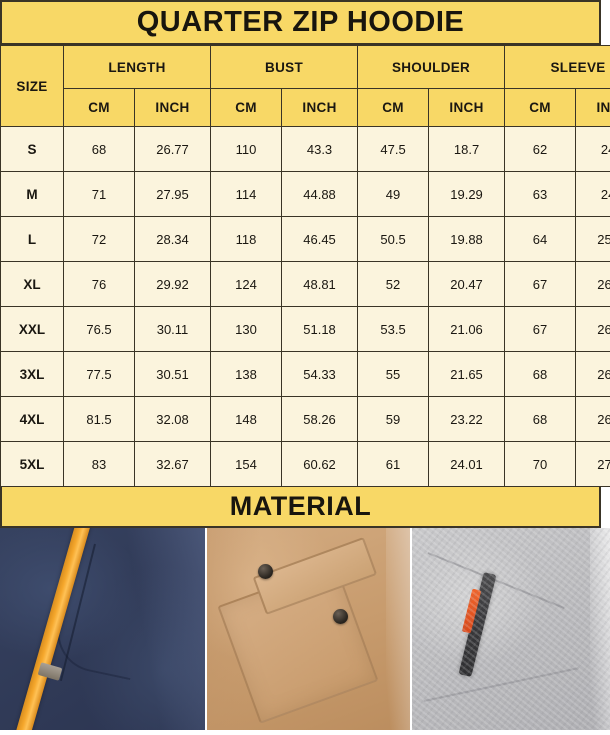 This screenshot has width=610, height=735. I want to click on cell-bust-cm: 154, so click(246, 464).